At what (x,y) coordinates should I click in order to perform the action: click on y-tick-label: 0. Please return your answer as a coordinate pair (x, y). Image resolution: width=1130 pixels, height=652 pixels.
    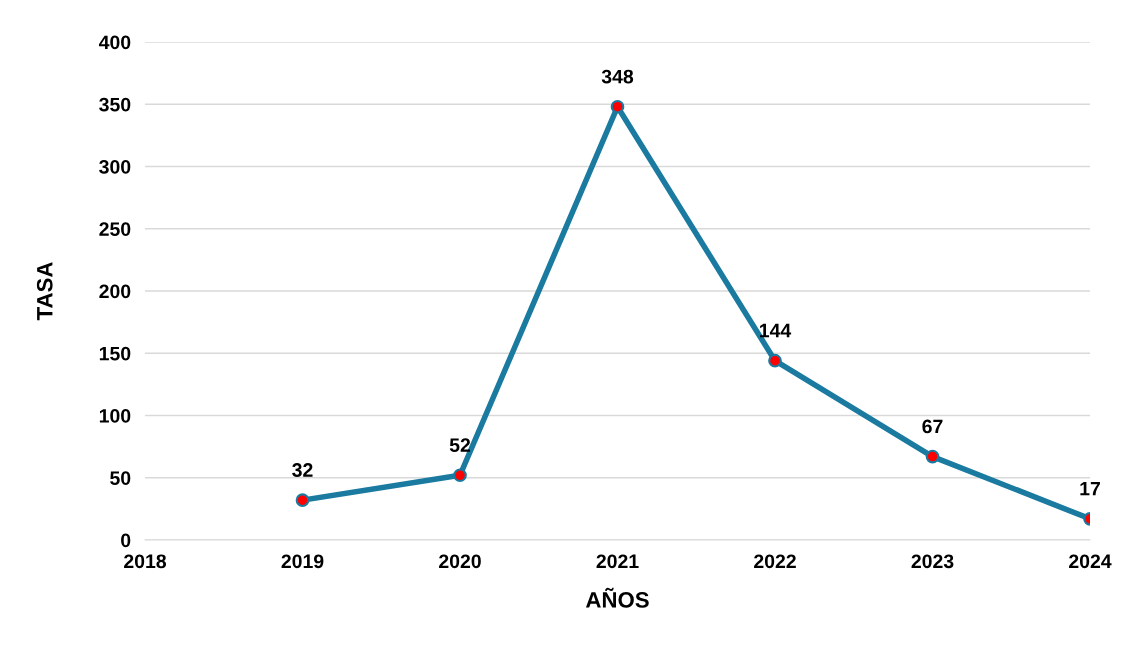
    Looking at the image, I should click on (126, 540).